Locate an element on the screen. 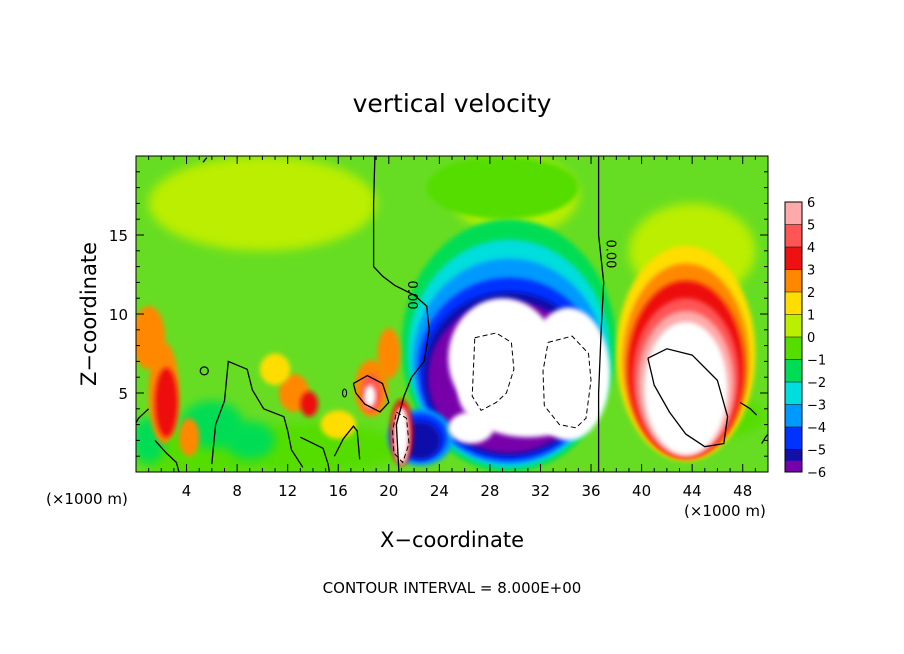 This screenshot has width=904, height=654. colorbar-label: 1 is located at coordinates (811, 316).